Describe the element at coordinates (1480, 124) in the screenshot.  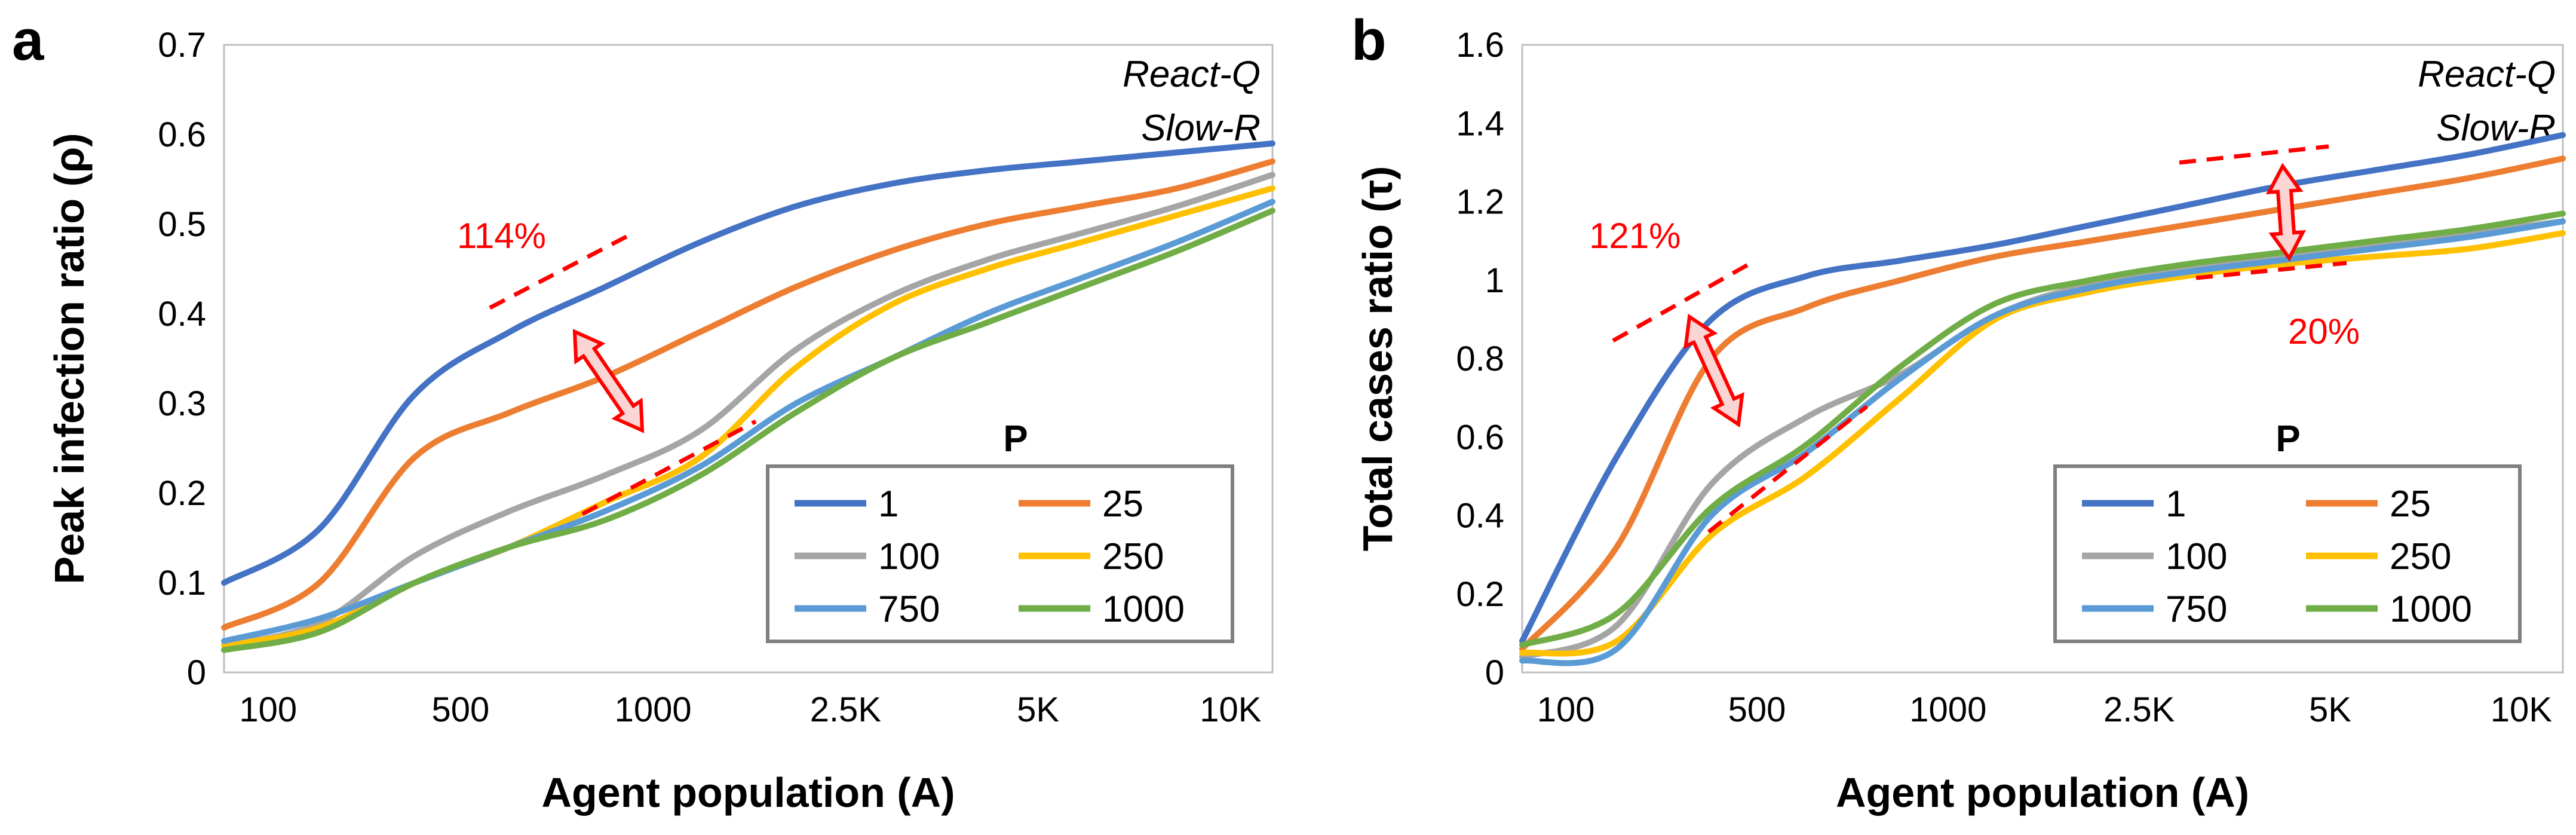
I see `y-tick-label: 1.4` at that location.